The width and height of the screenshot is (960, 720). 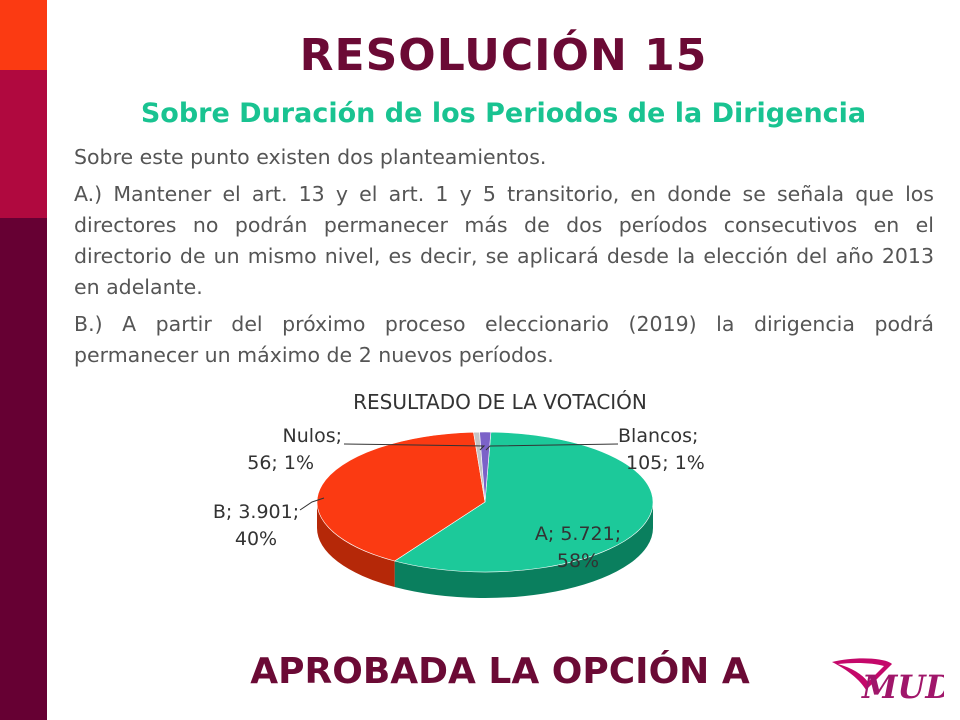 I want to click on sidebar-stripe-bottom, so click(x=23, y=469).